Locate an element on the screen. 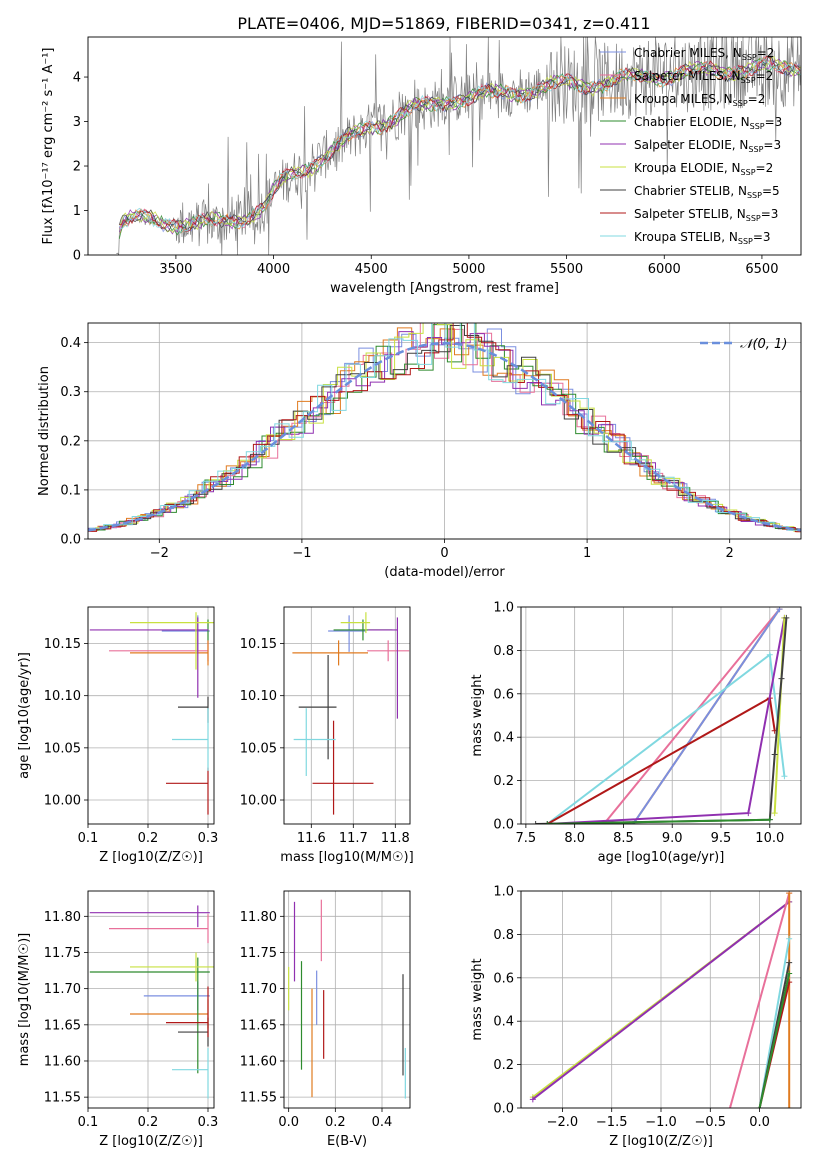 The height and width of the screenshot is (1170, 819). x-tick-label: 8.5 is located at coordinates (623, 838).